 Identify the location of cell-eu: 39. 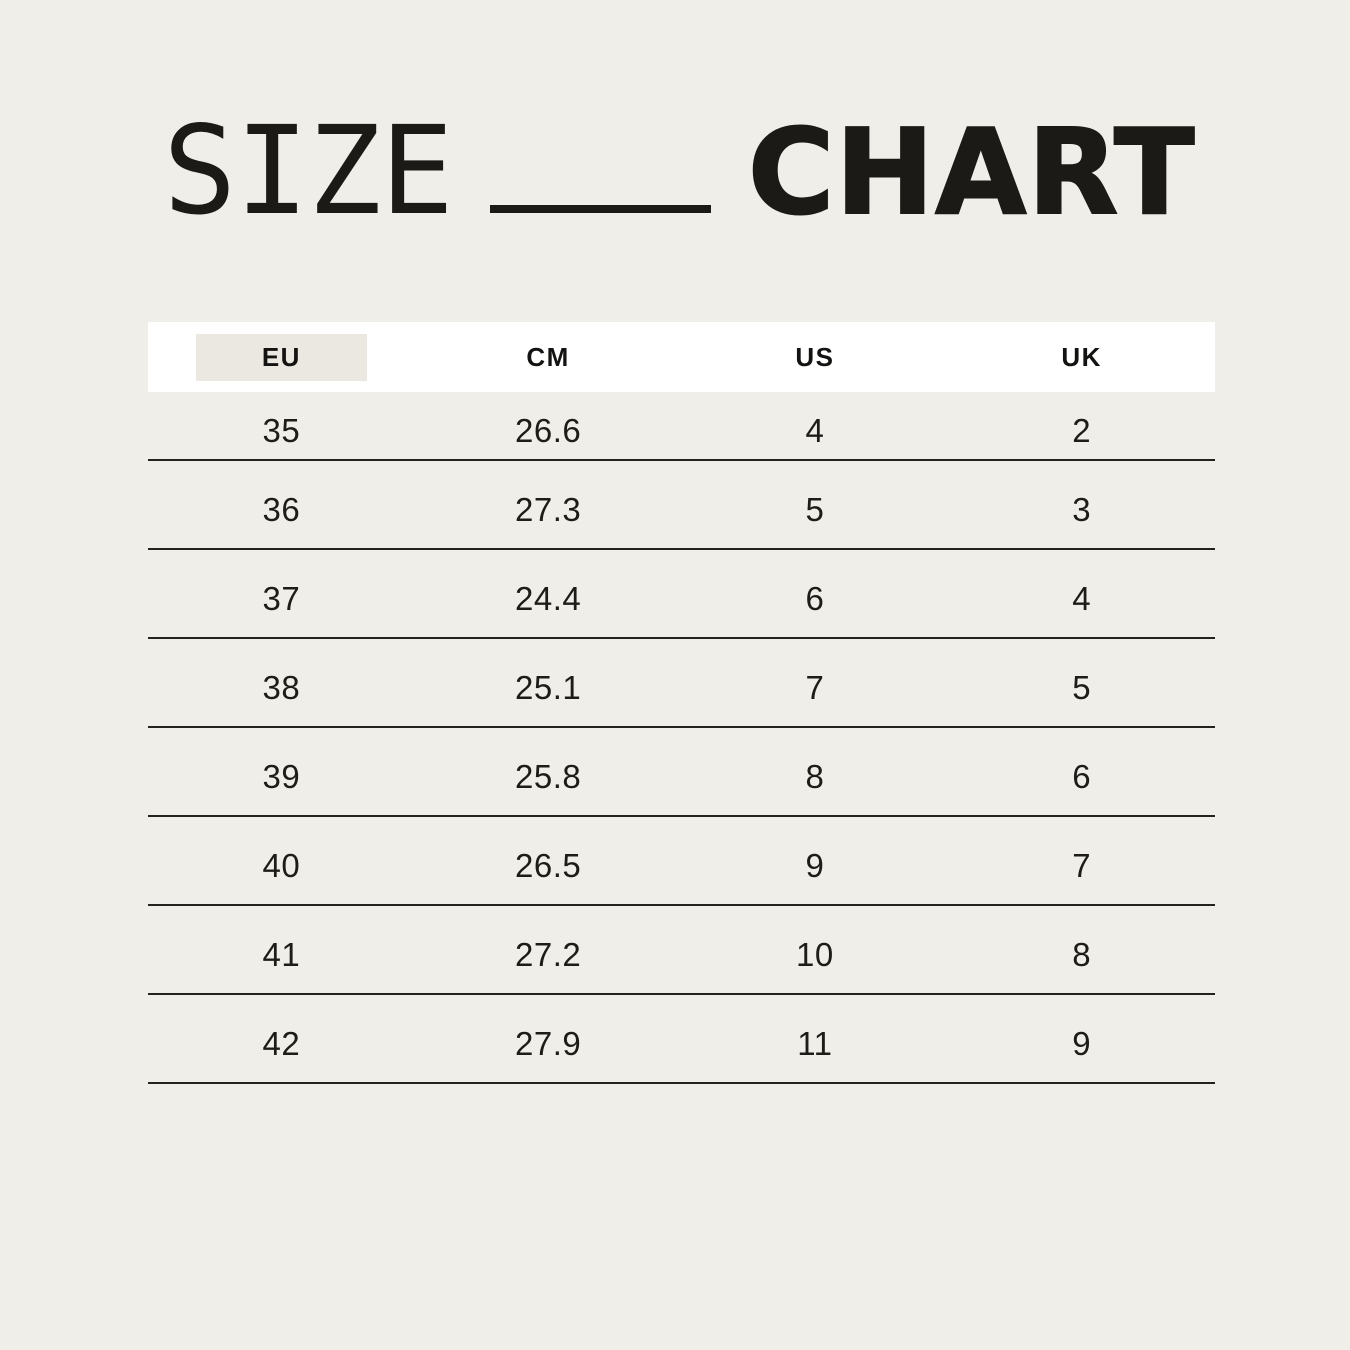
(281, 776).